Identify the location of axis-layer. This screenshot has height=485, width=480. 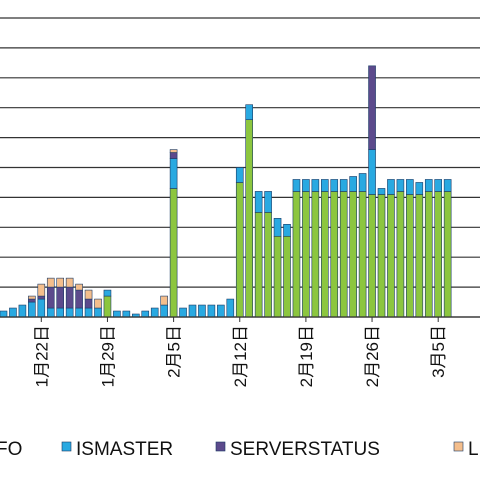
(240, 319).